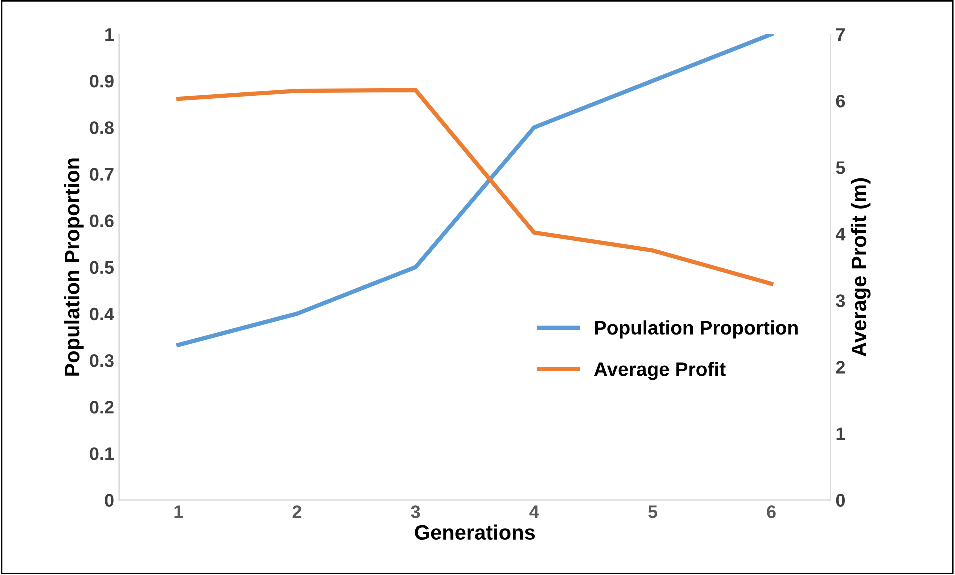 This screenshot has height=575, width=955. What do you see at coordinates (179, 512) in the screenshot?
I see `x-tick-label: 1` at bounding box center [179, 512].